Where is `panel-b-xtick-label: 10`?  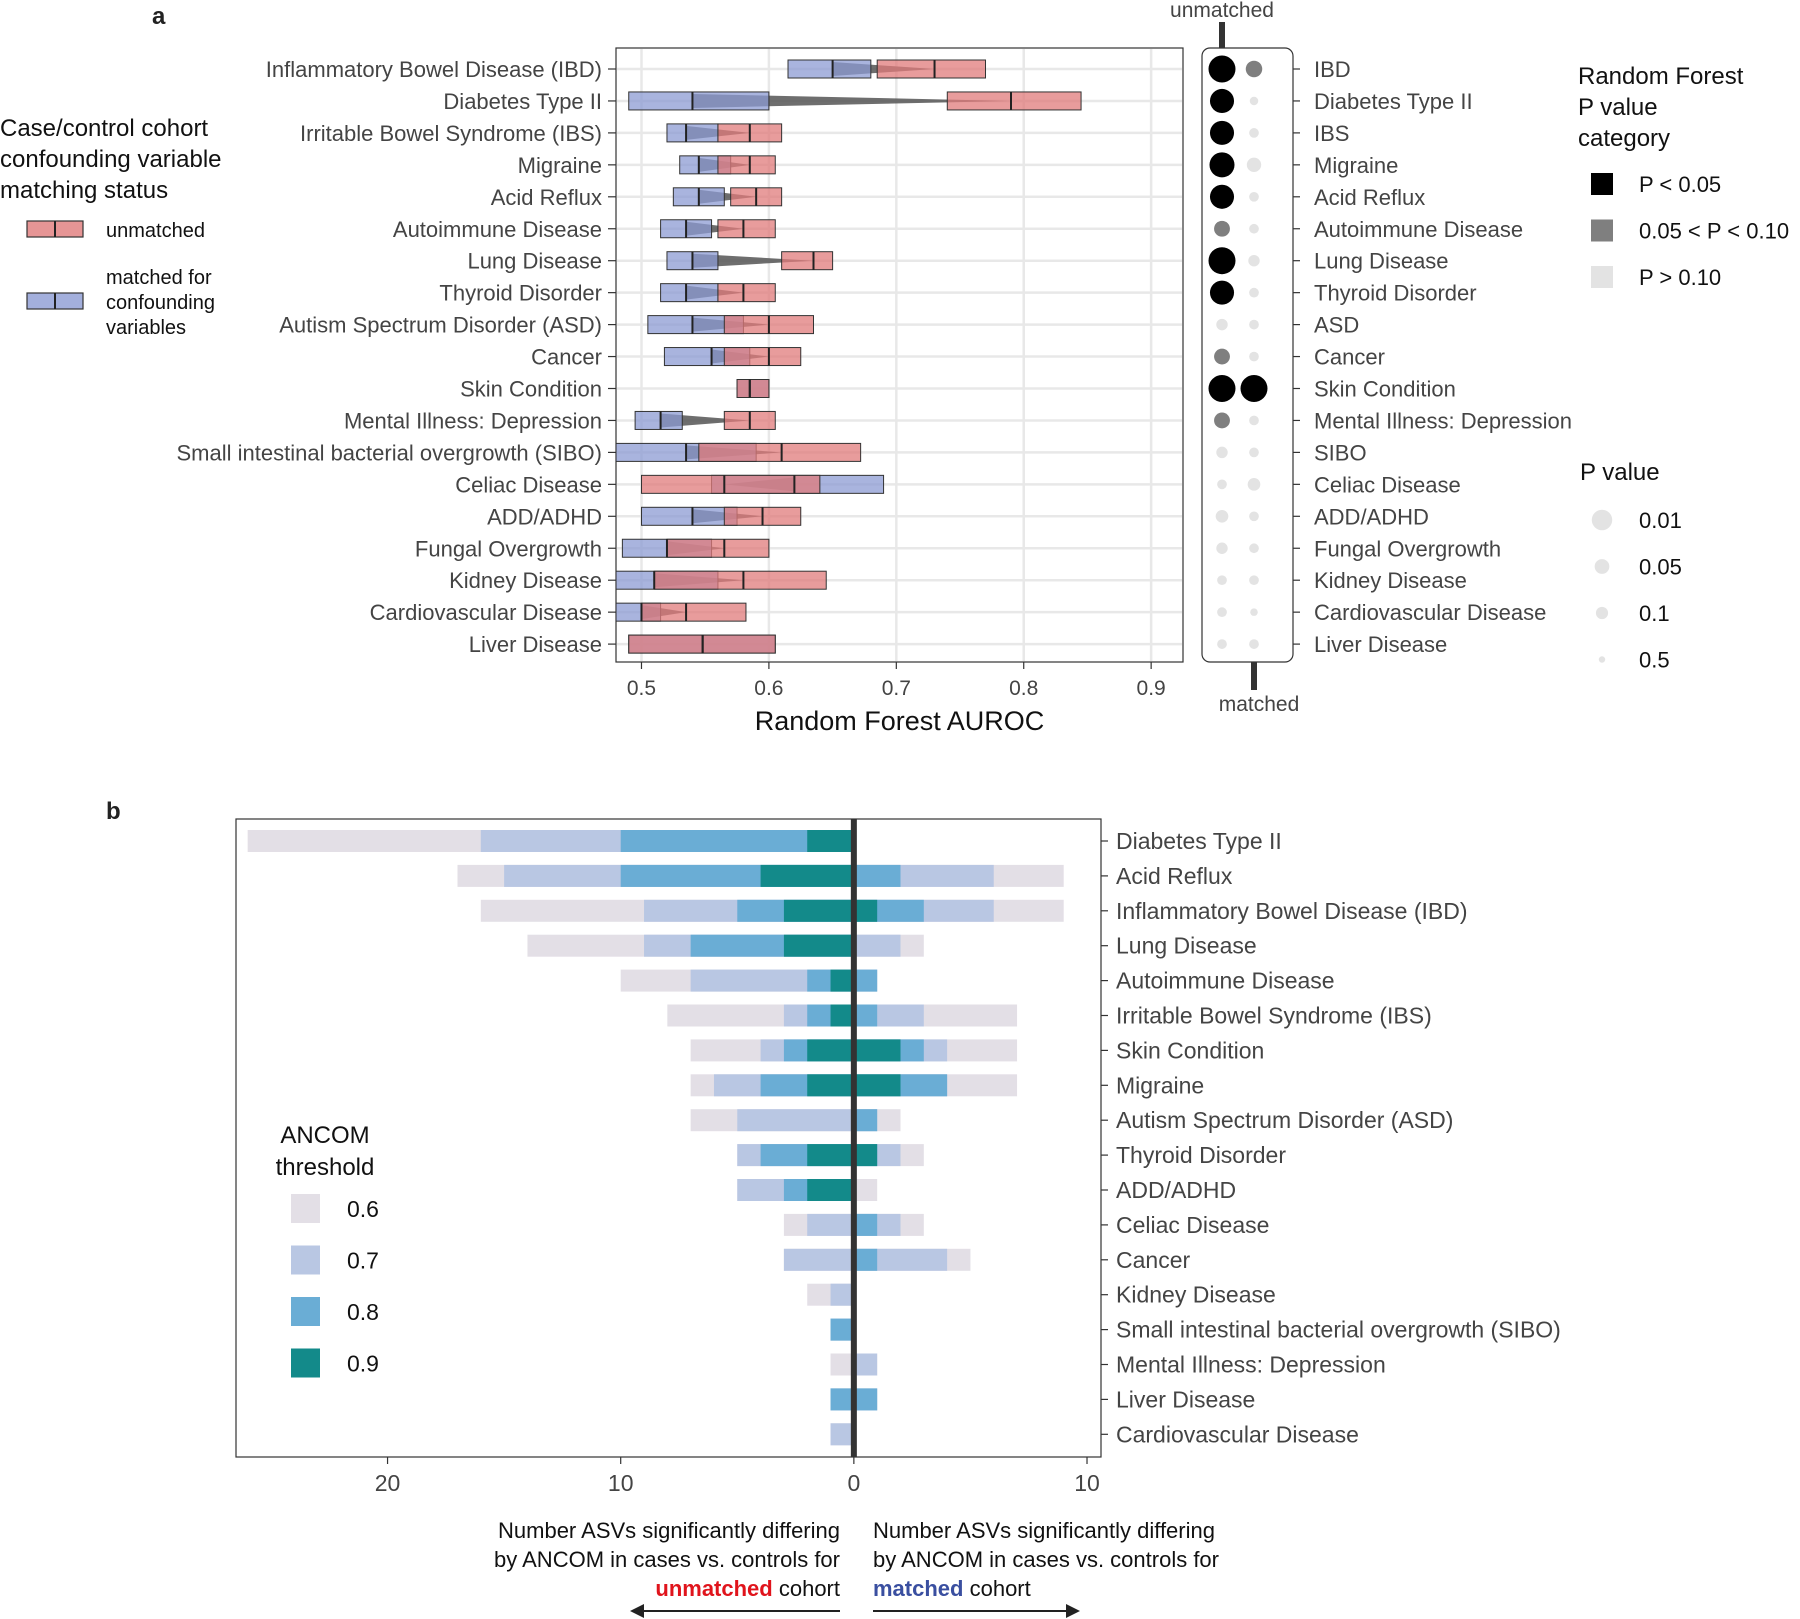
panel-b-xtick-label: 10 is located at coordinates (1087, 1483).